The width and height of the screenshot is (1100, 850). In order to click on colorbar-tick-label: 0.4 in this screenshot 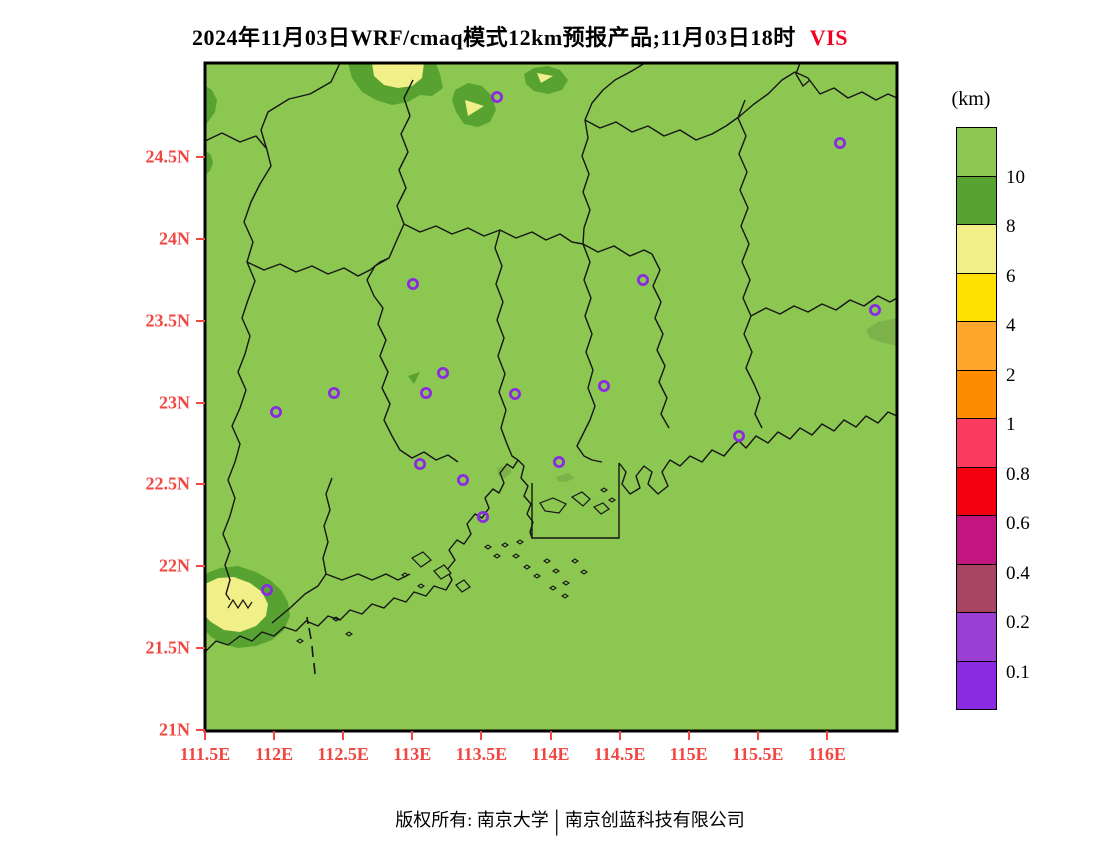, I will do `click(1018, 573)`.